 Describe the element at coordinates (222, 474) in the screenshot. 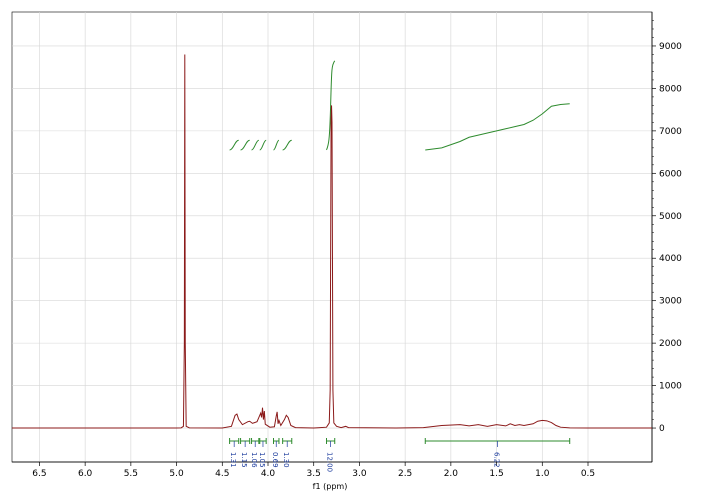

I see `x-tick-label: 4.5` at that location.